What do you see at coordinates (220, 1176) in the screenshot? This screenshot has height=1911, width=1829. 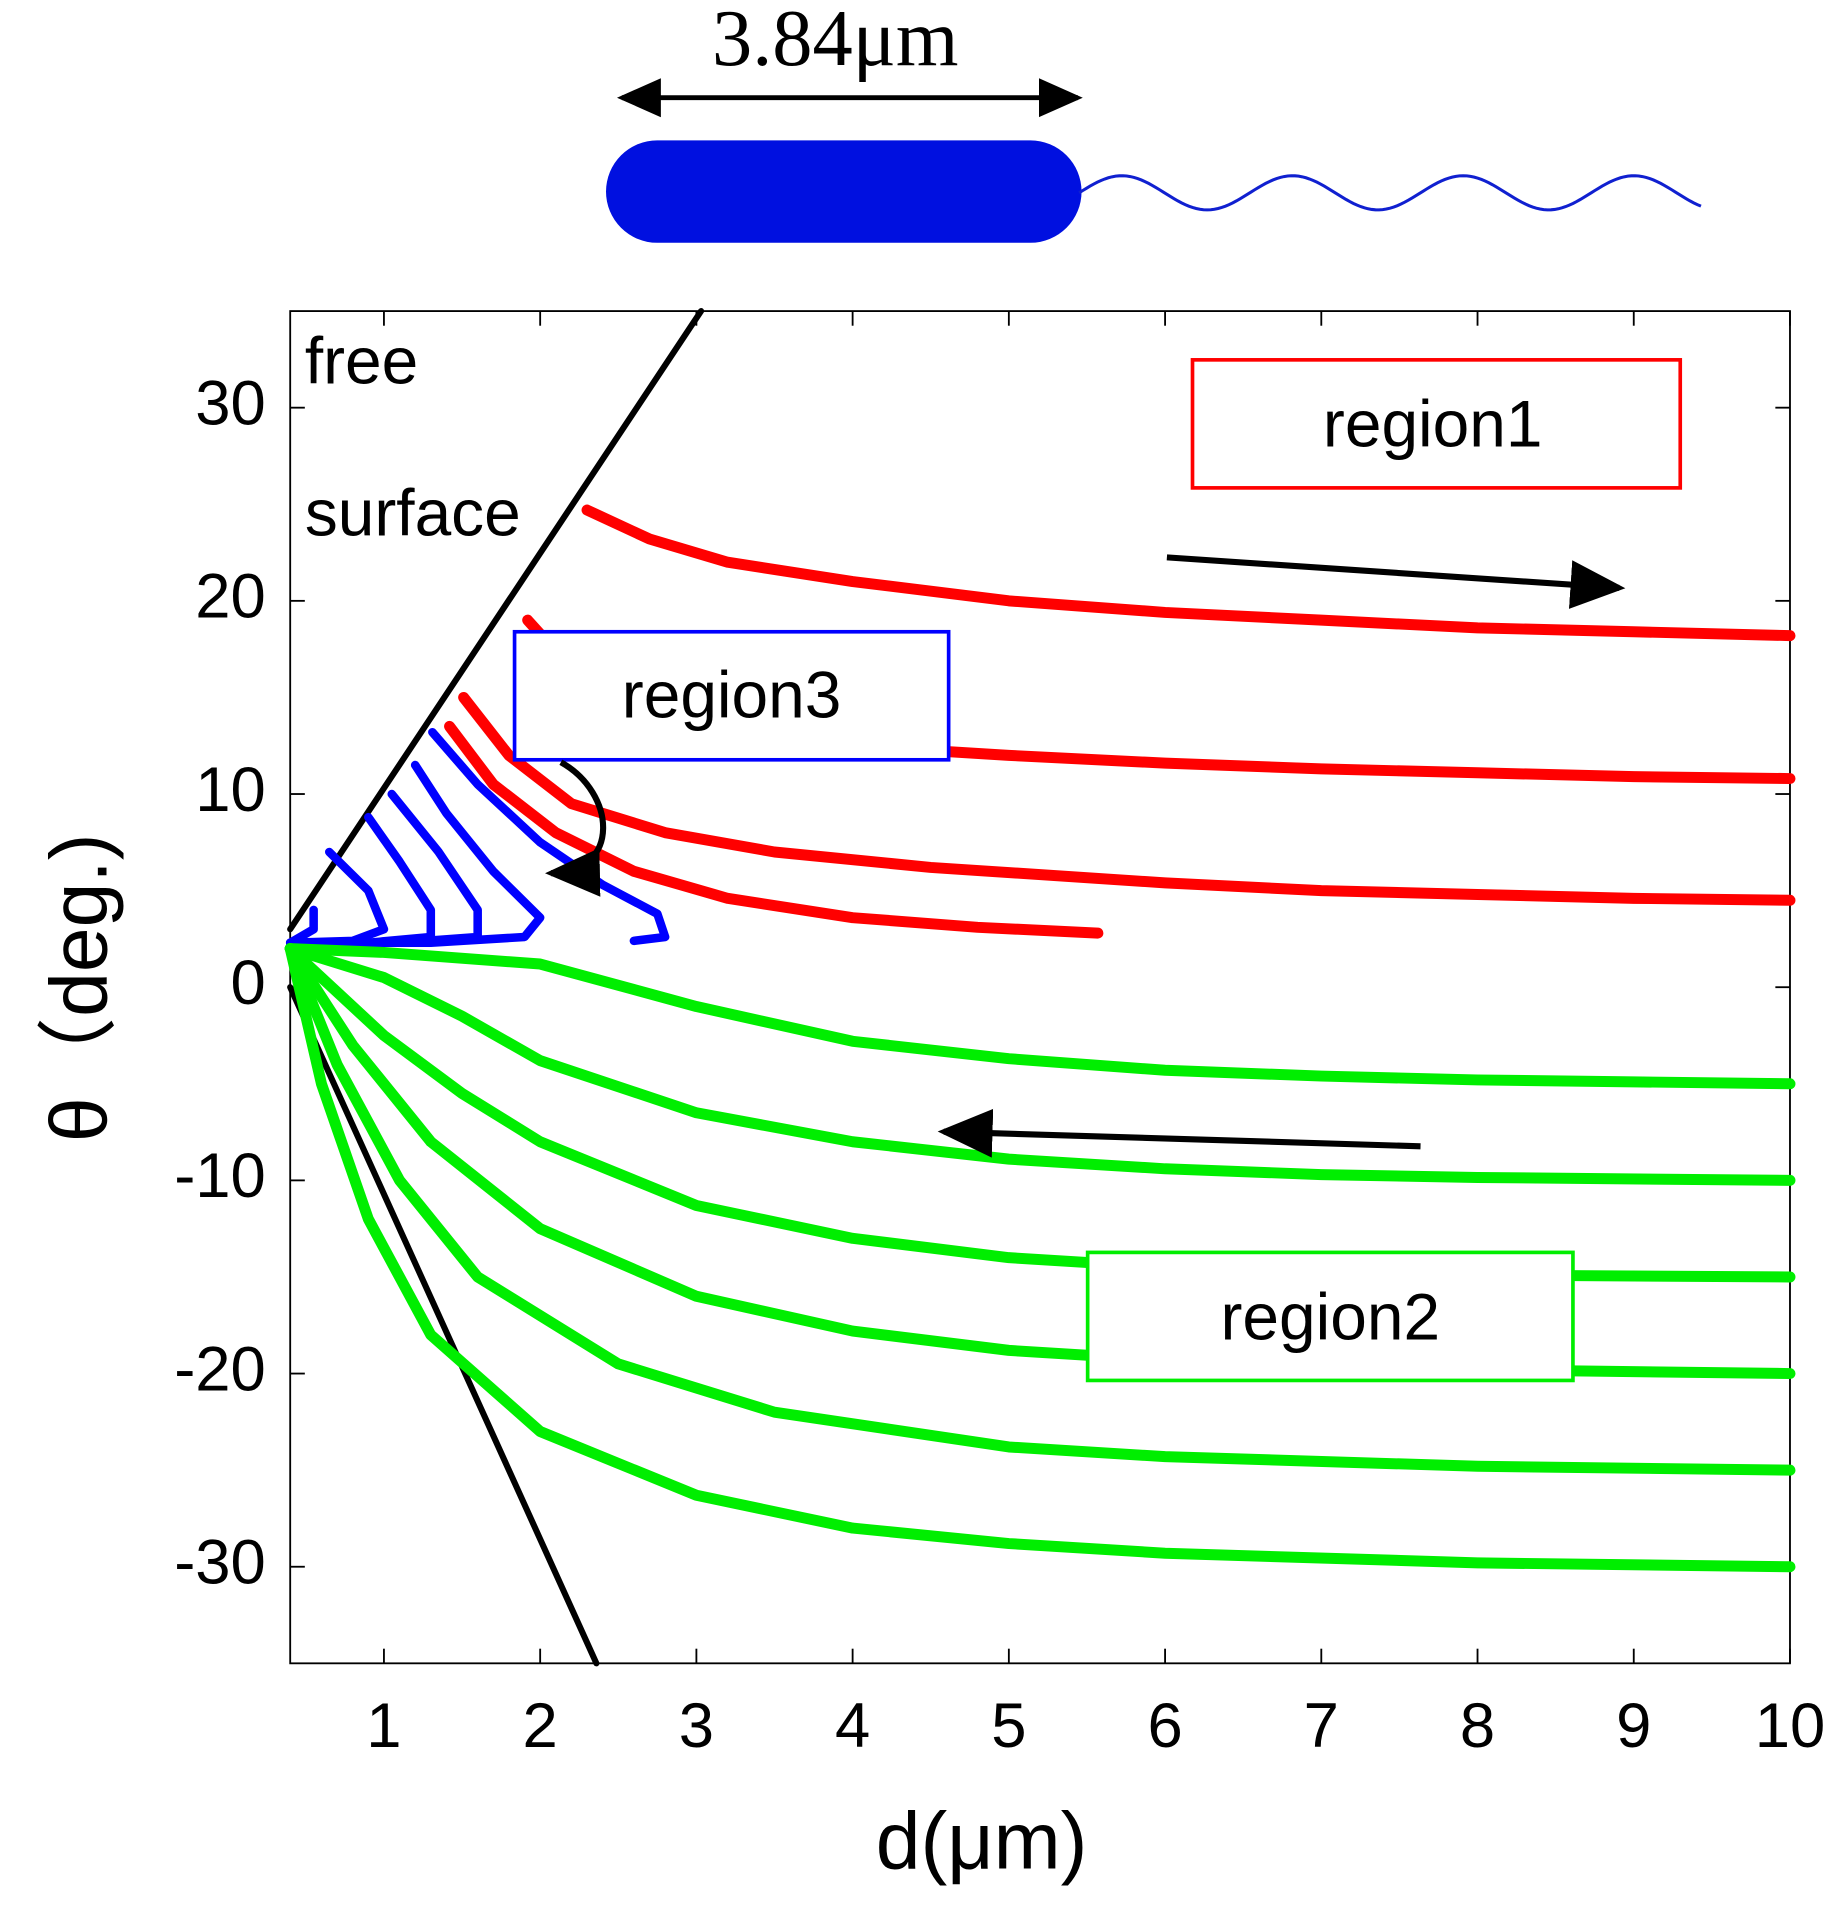 I see `y-tick-label: -10` at bounding box center [220, 1176].